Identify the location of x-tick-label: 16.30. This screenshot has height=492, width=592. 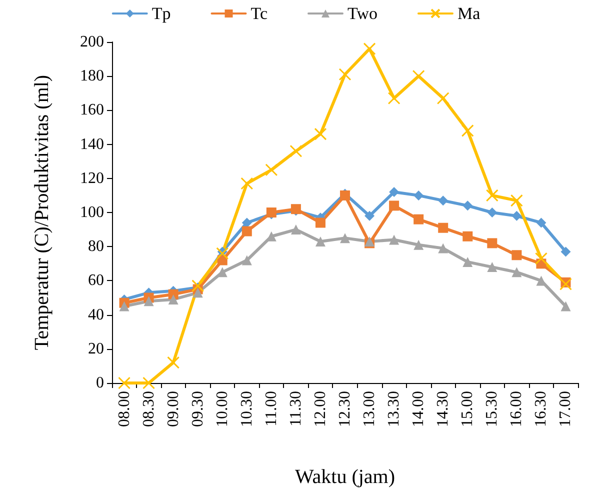
(541, 409).